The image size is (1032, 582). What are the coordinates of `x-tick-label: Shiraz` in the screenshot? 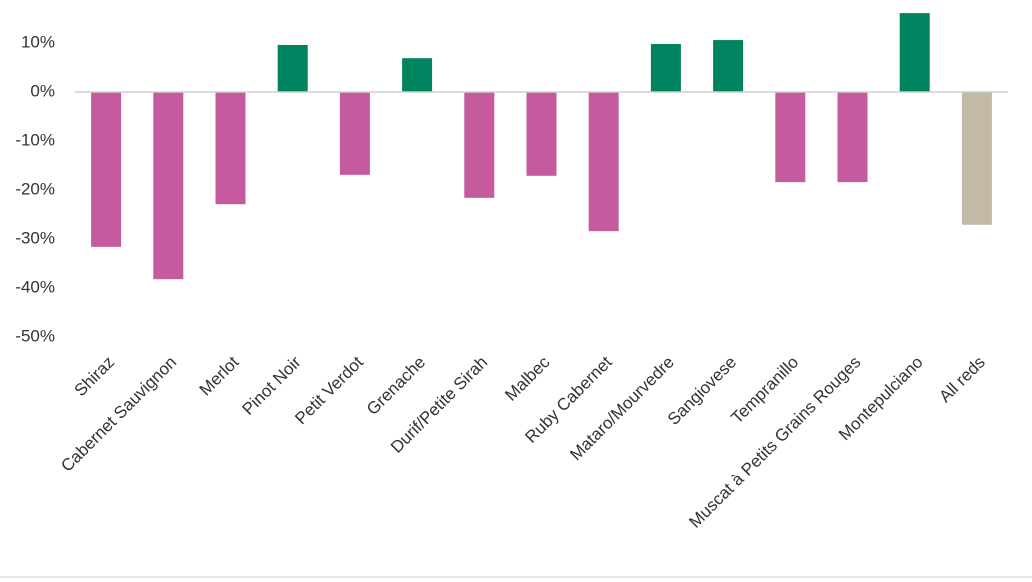 It's located at (95, 377).